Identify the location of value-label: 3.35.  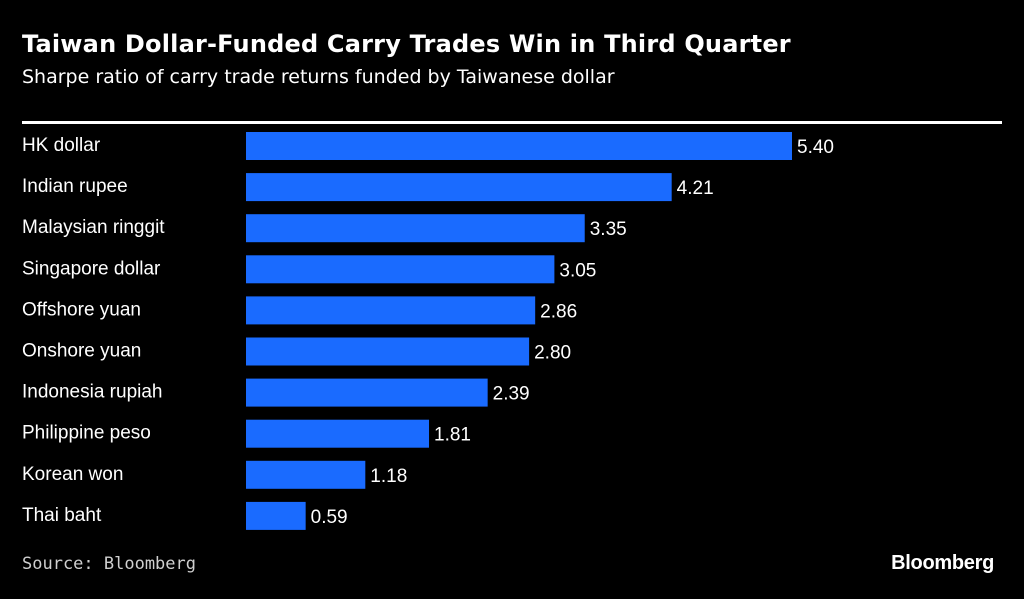
(608, 229).